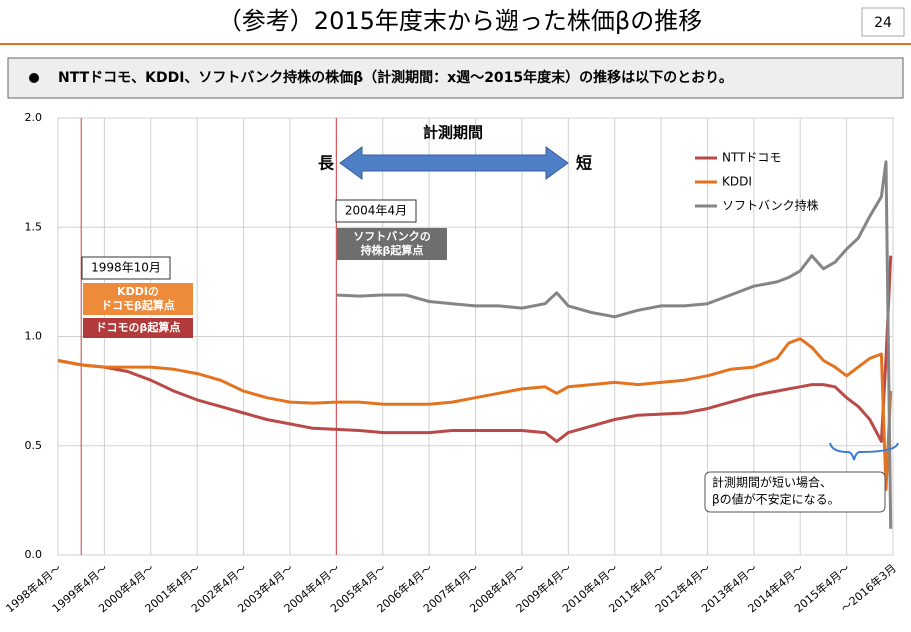  What do you see at coordinates (770, 205) in the screenshot?
I see `legend-label: ソフトバンク持株` at bounding box center [770, 205].